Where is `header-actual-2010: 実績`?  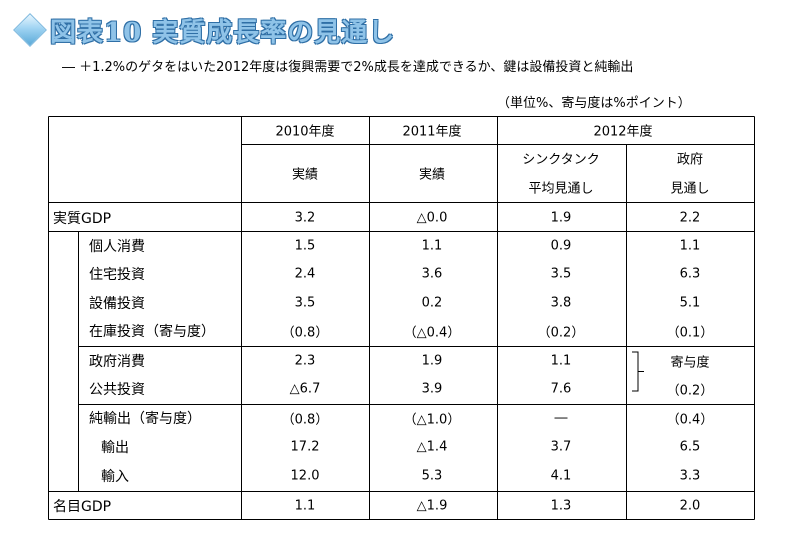
header-actual-2010: 実績 is located at coordinates (305, 175).